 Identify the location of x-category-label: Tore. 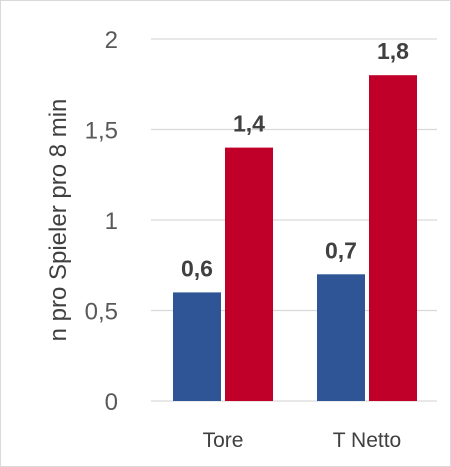
(223, 440).